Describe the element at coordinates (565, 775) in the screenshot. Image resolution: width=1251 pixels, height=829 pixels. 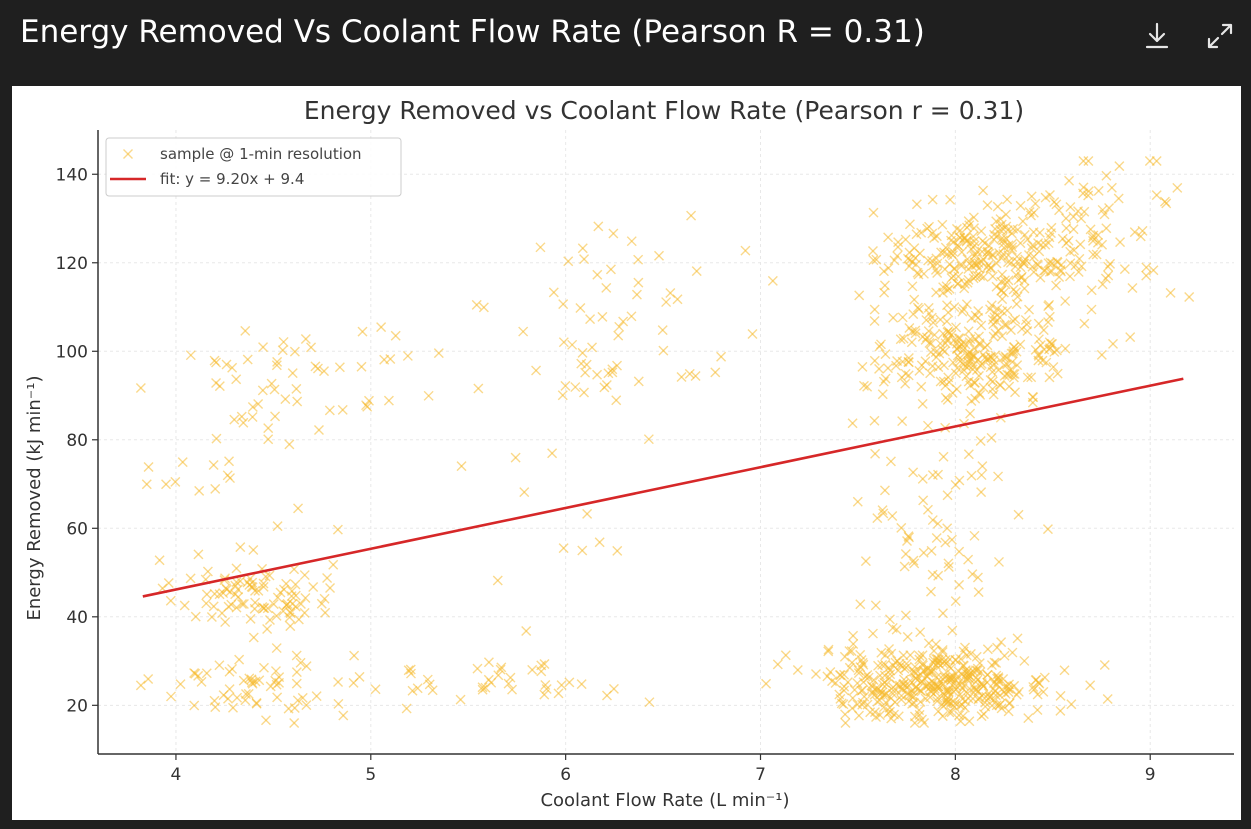
I see `x-tick-label: 6` at that location.